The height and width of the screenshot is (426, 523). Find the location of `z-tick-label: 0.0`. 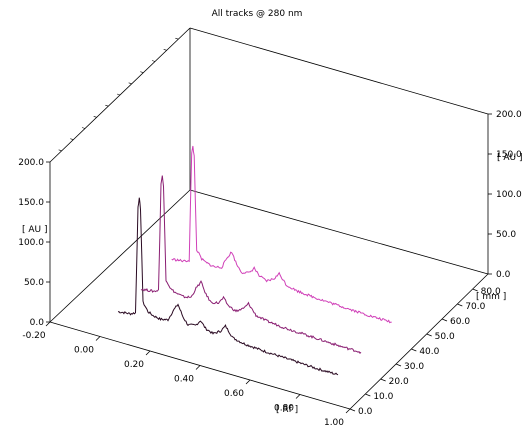

z-tick-label: 0.0 is located at coordinates (365, 412).